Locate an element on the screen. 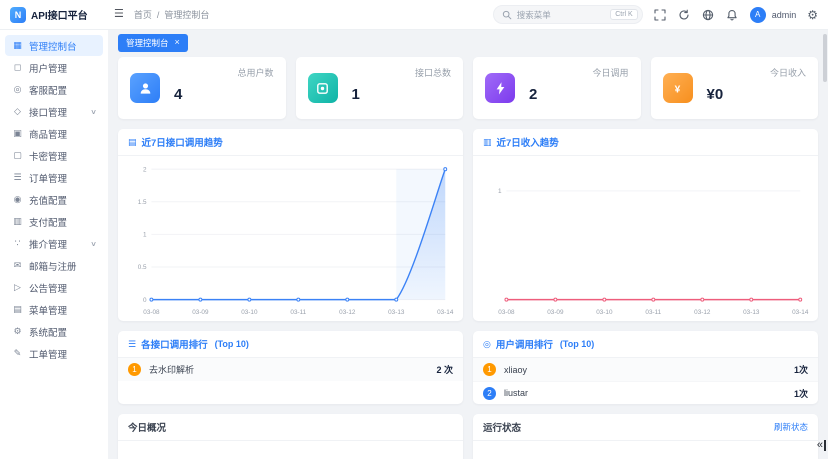  stat-label: 今日收入 is located at coordinates (787, 73).